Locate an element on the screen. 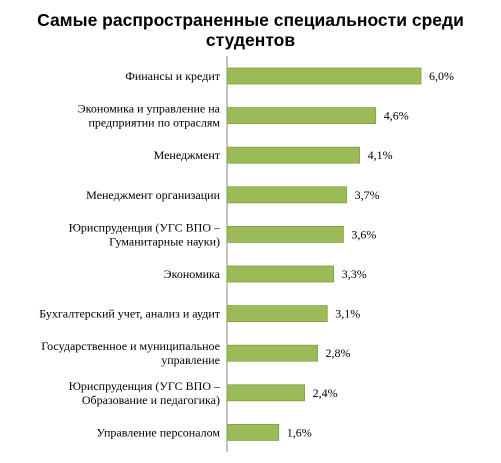 The width and height of the screenshot is (501, 463). category-label: Образование и педагогика) is located at coordinates (151, 400).